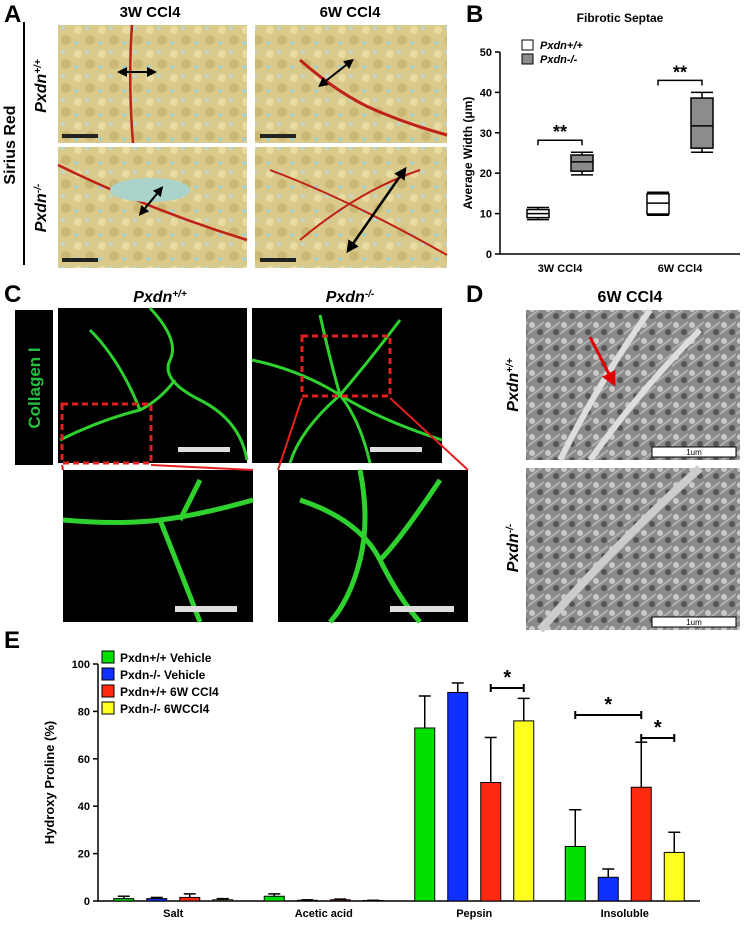  I want to click on legend-label: Pxdn+/+ Vehicle, so click(166, 658).